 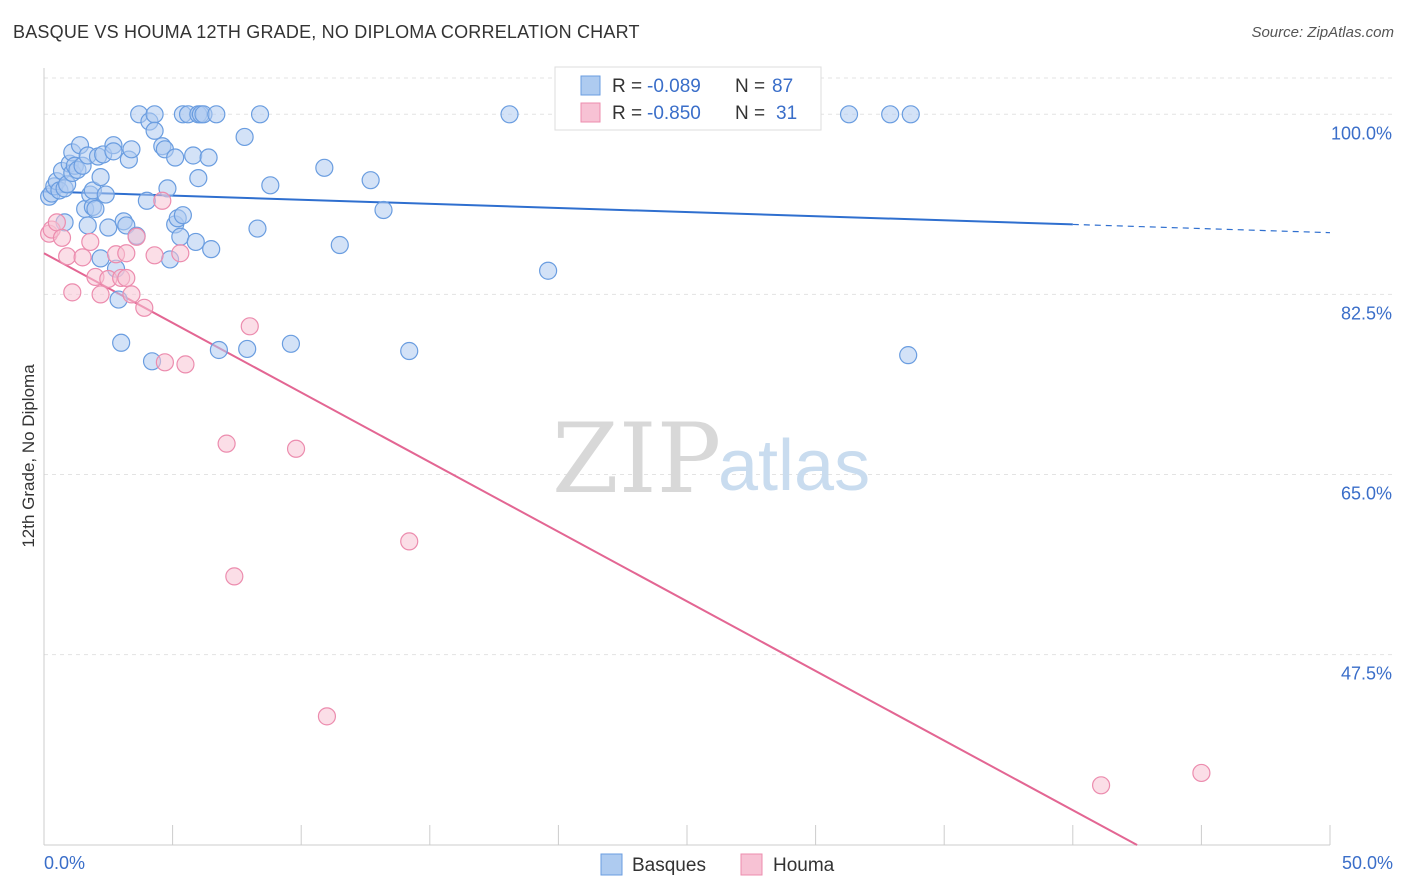 What do you see at coordinates (1366, 674) in the screenshot?
I see `y-tick-label: 47.5%` at bounding box center [1366, 674].